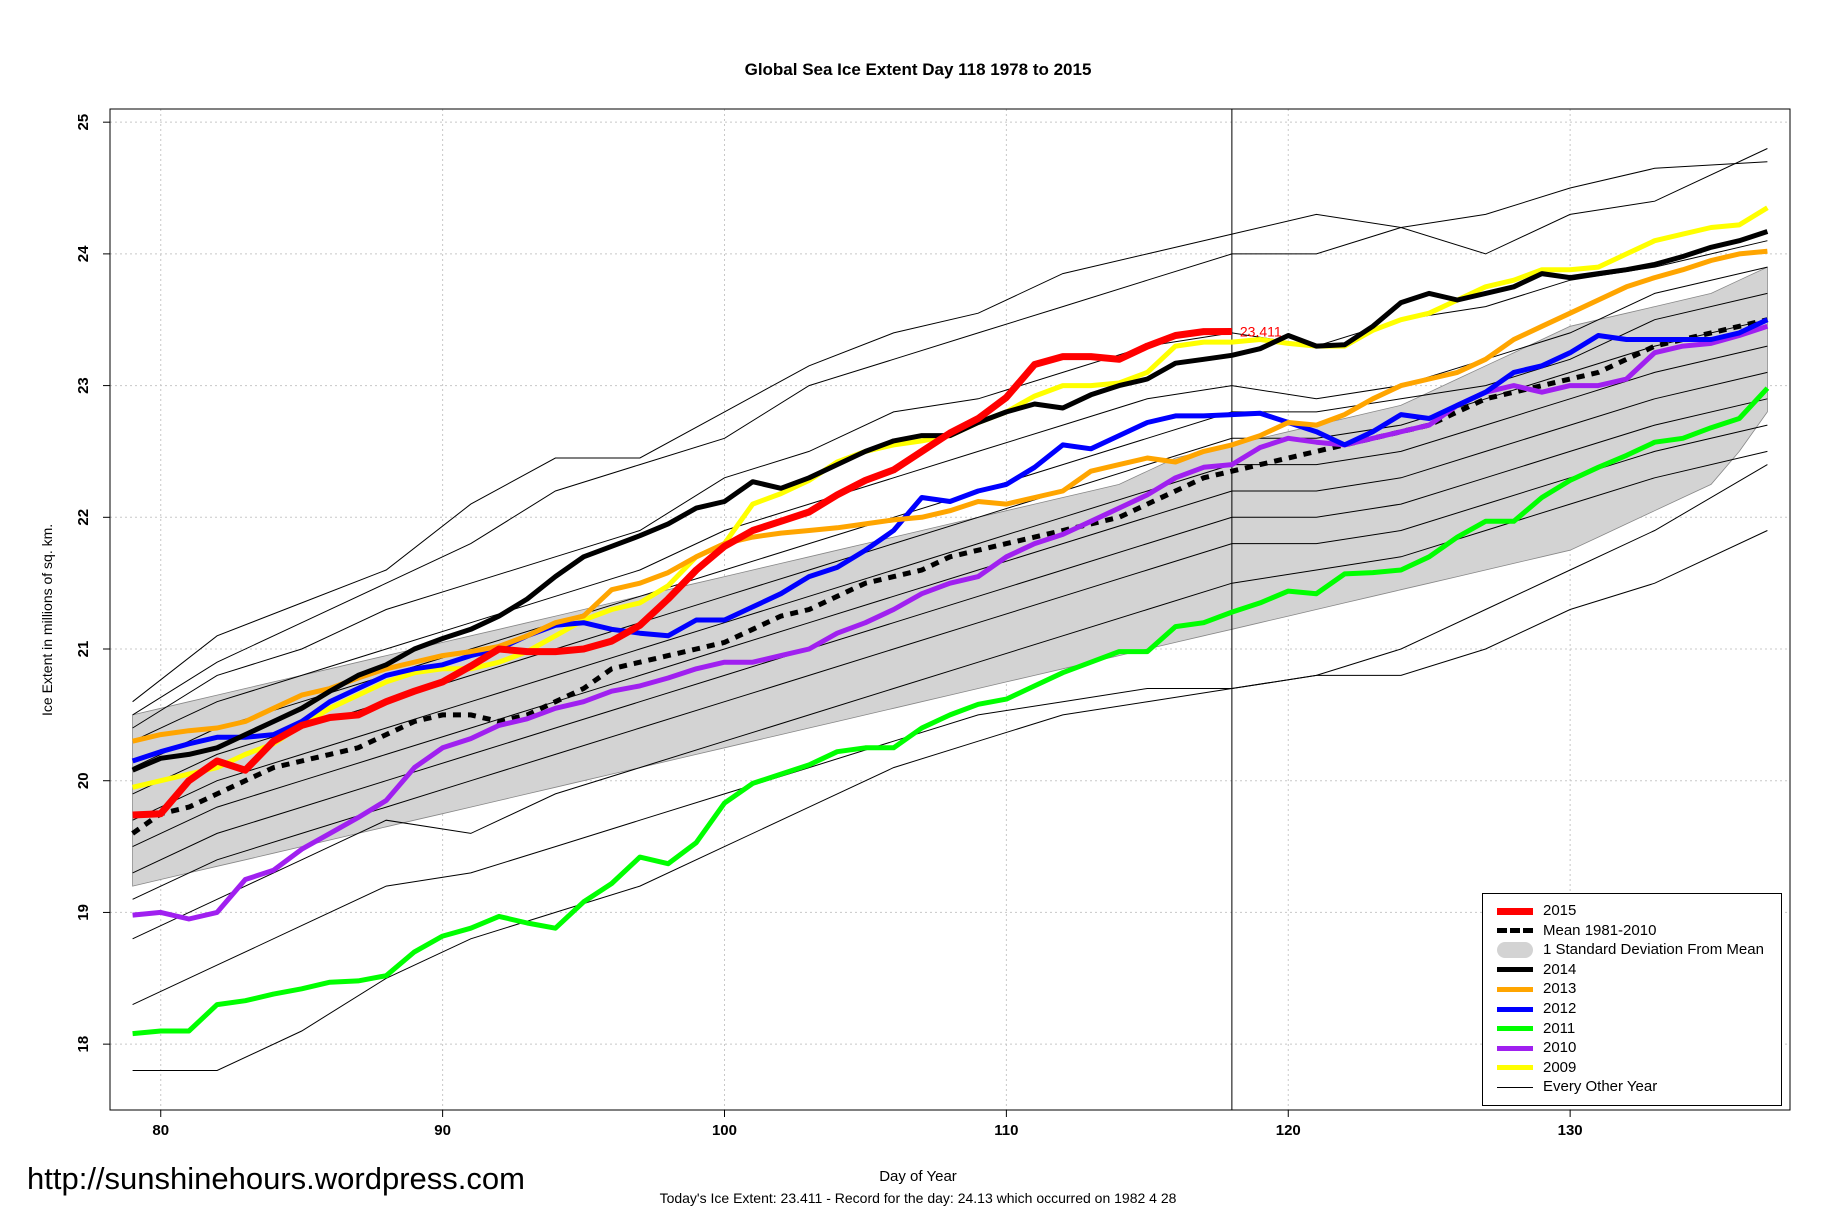 The height and width of the screenshot is (1223, 1836). What do you see at coordinates (1006, 1130) in the screenshot?
I see `x-tick-label: 110` at bounding box center [1006, 1130].